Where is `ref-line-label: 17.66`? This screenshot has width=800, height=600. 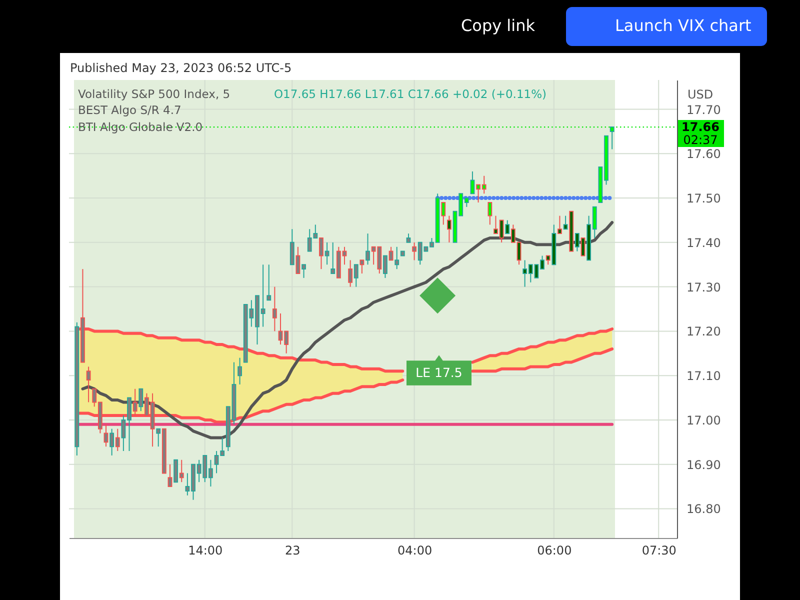
ref-line-label: 17.66 is located at coordinates (701, 127).